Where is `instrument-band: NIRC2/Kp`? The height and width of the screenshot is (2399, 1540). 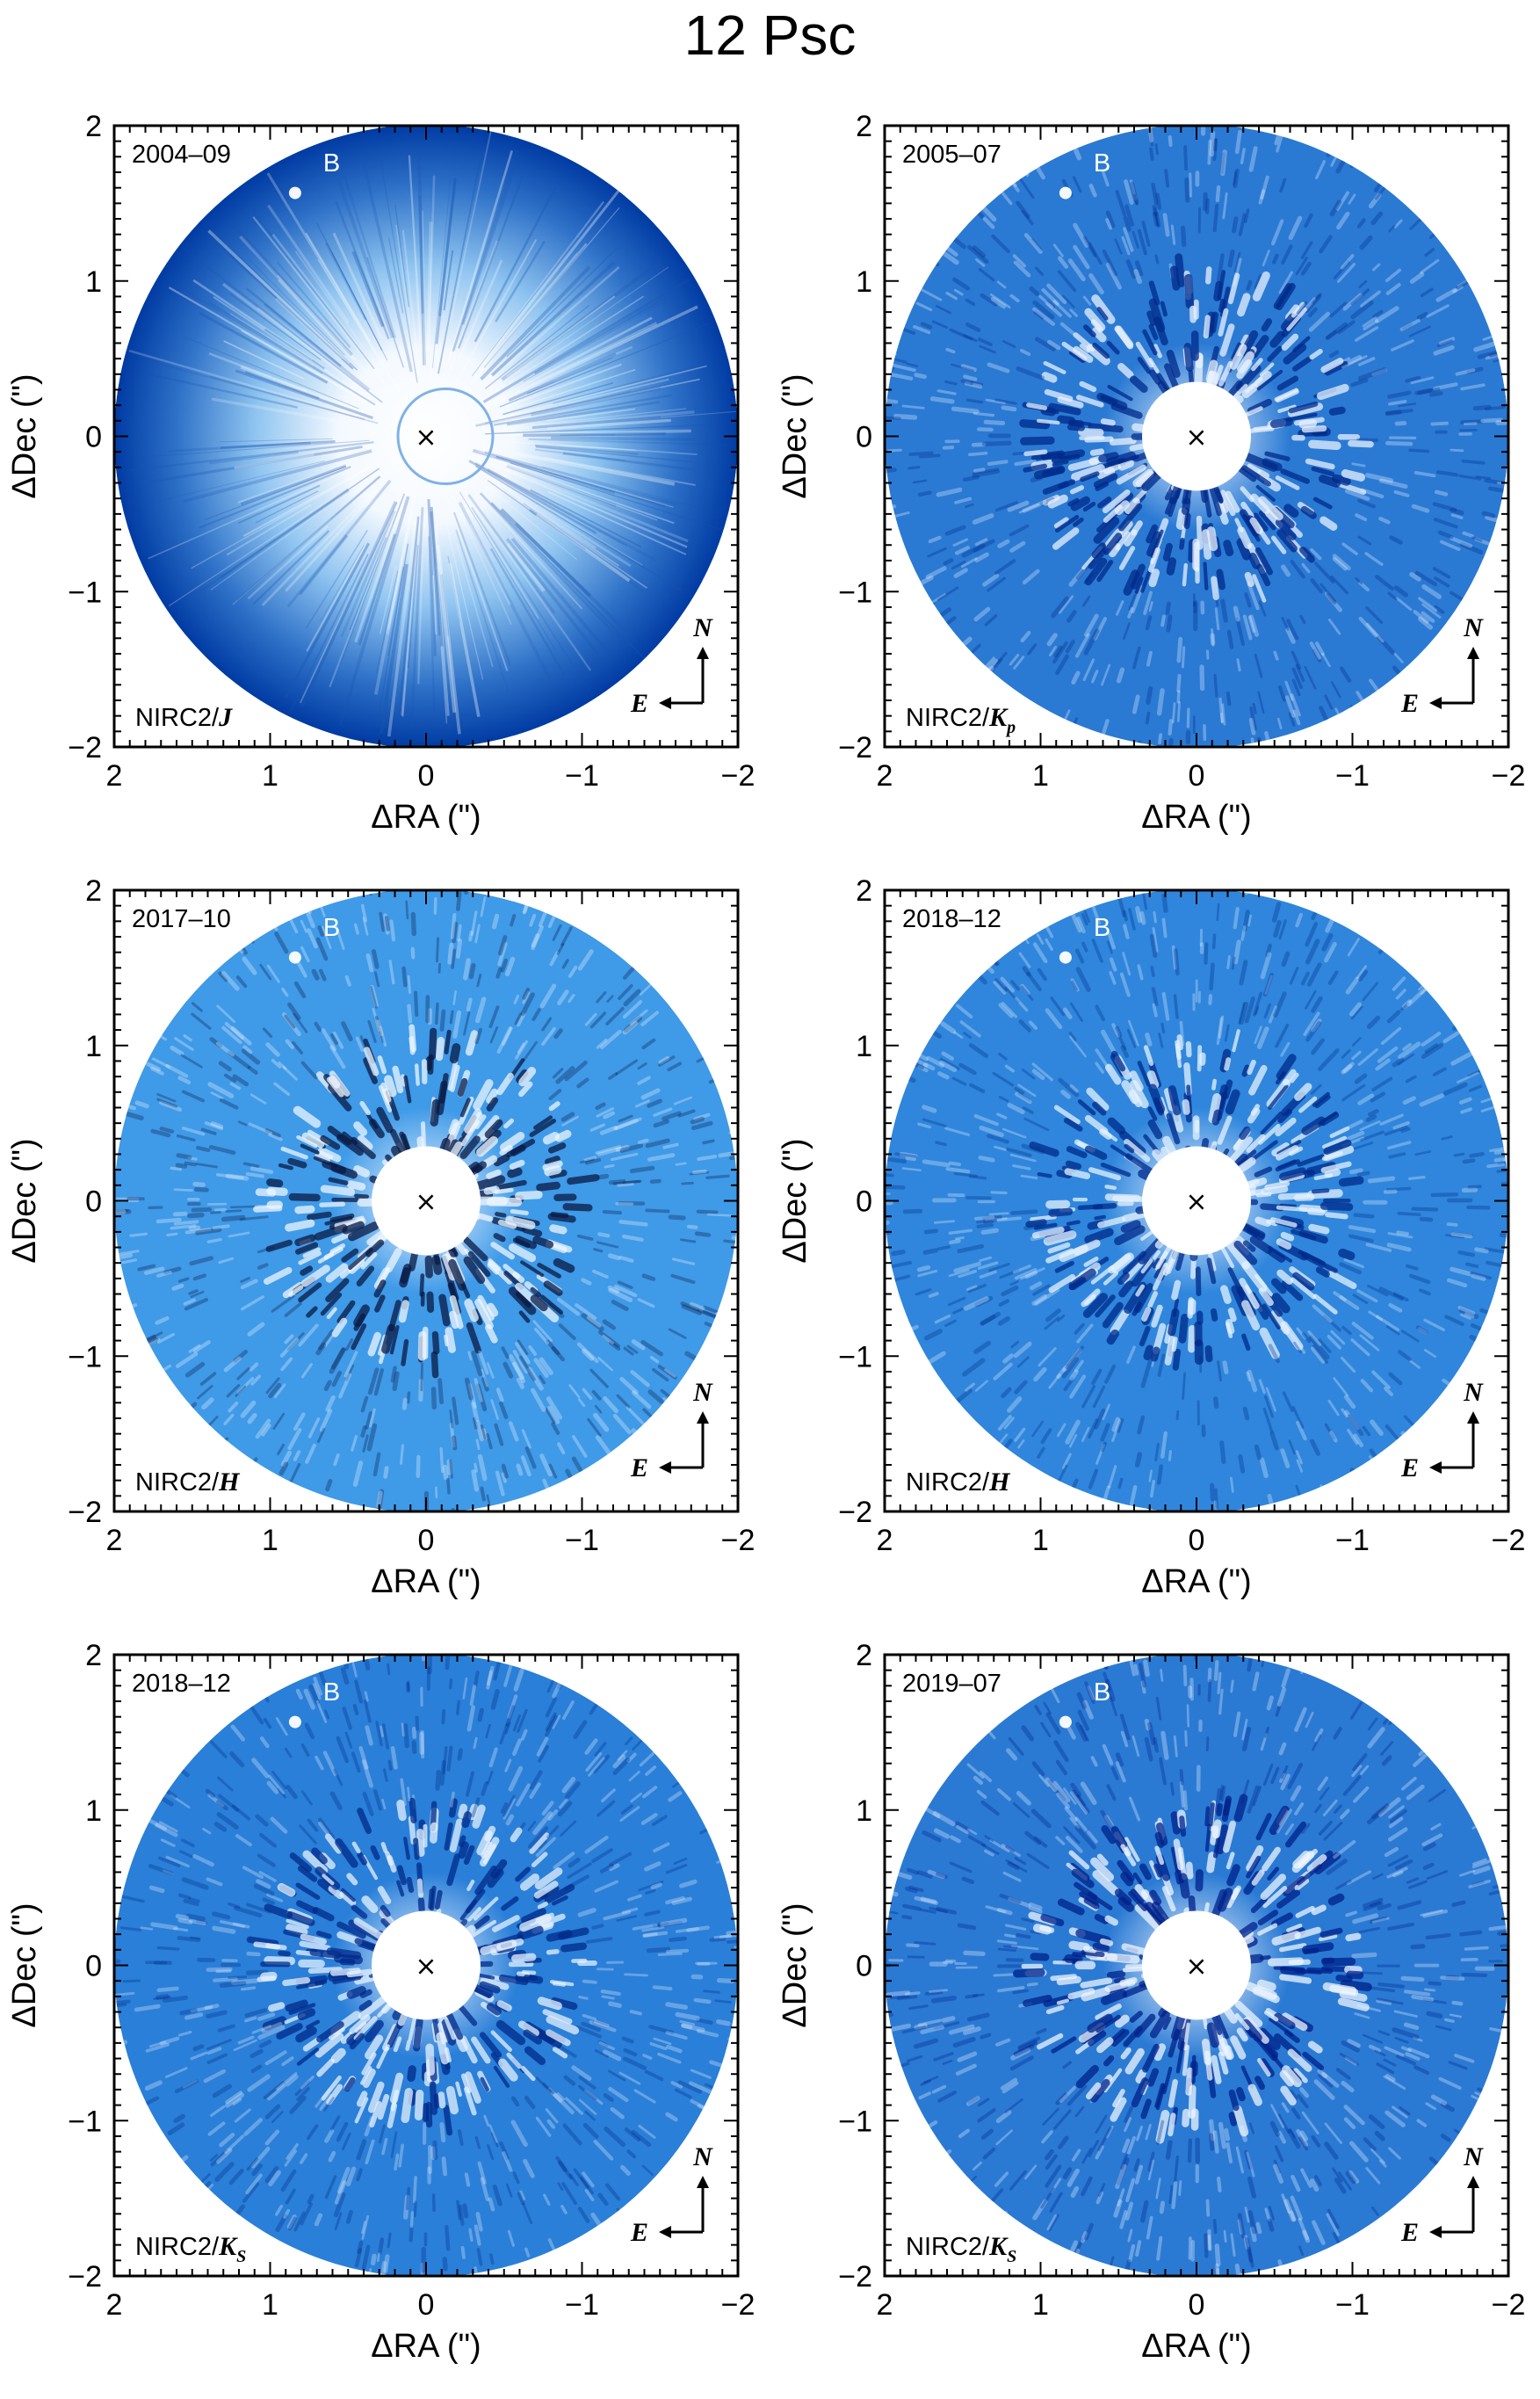
instrument-band: NIRC2/Kp is located at coordinates (961, 720).